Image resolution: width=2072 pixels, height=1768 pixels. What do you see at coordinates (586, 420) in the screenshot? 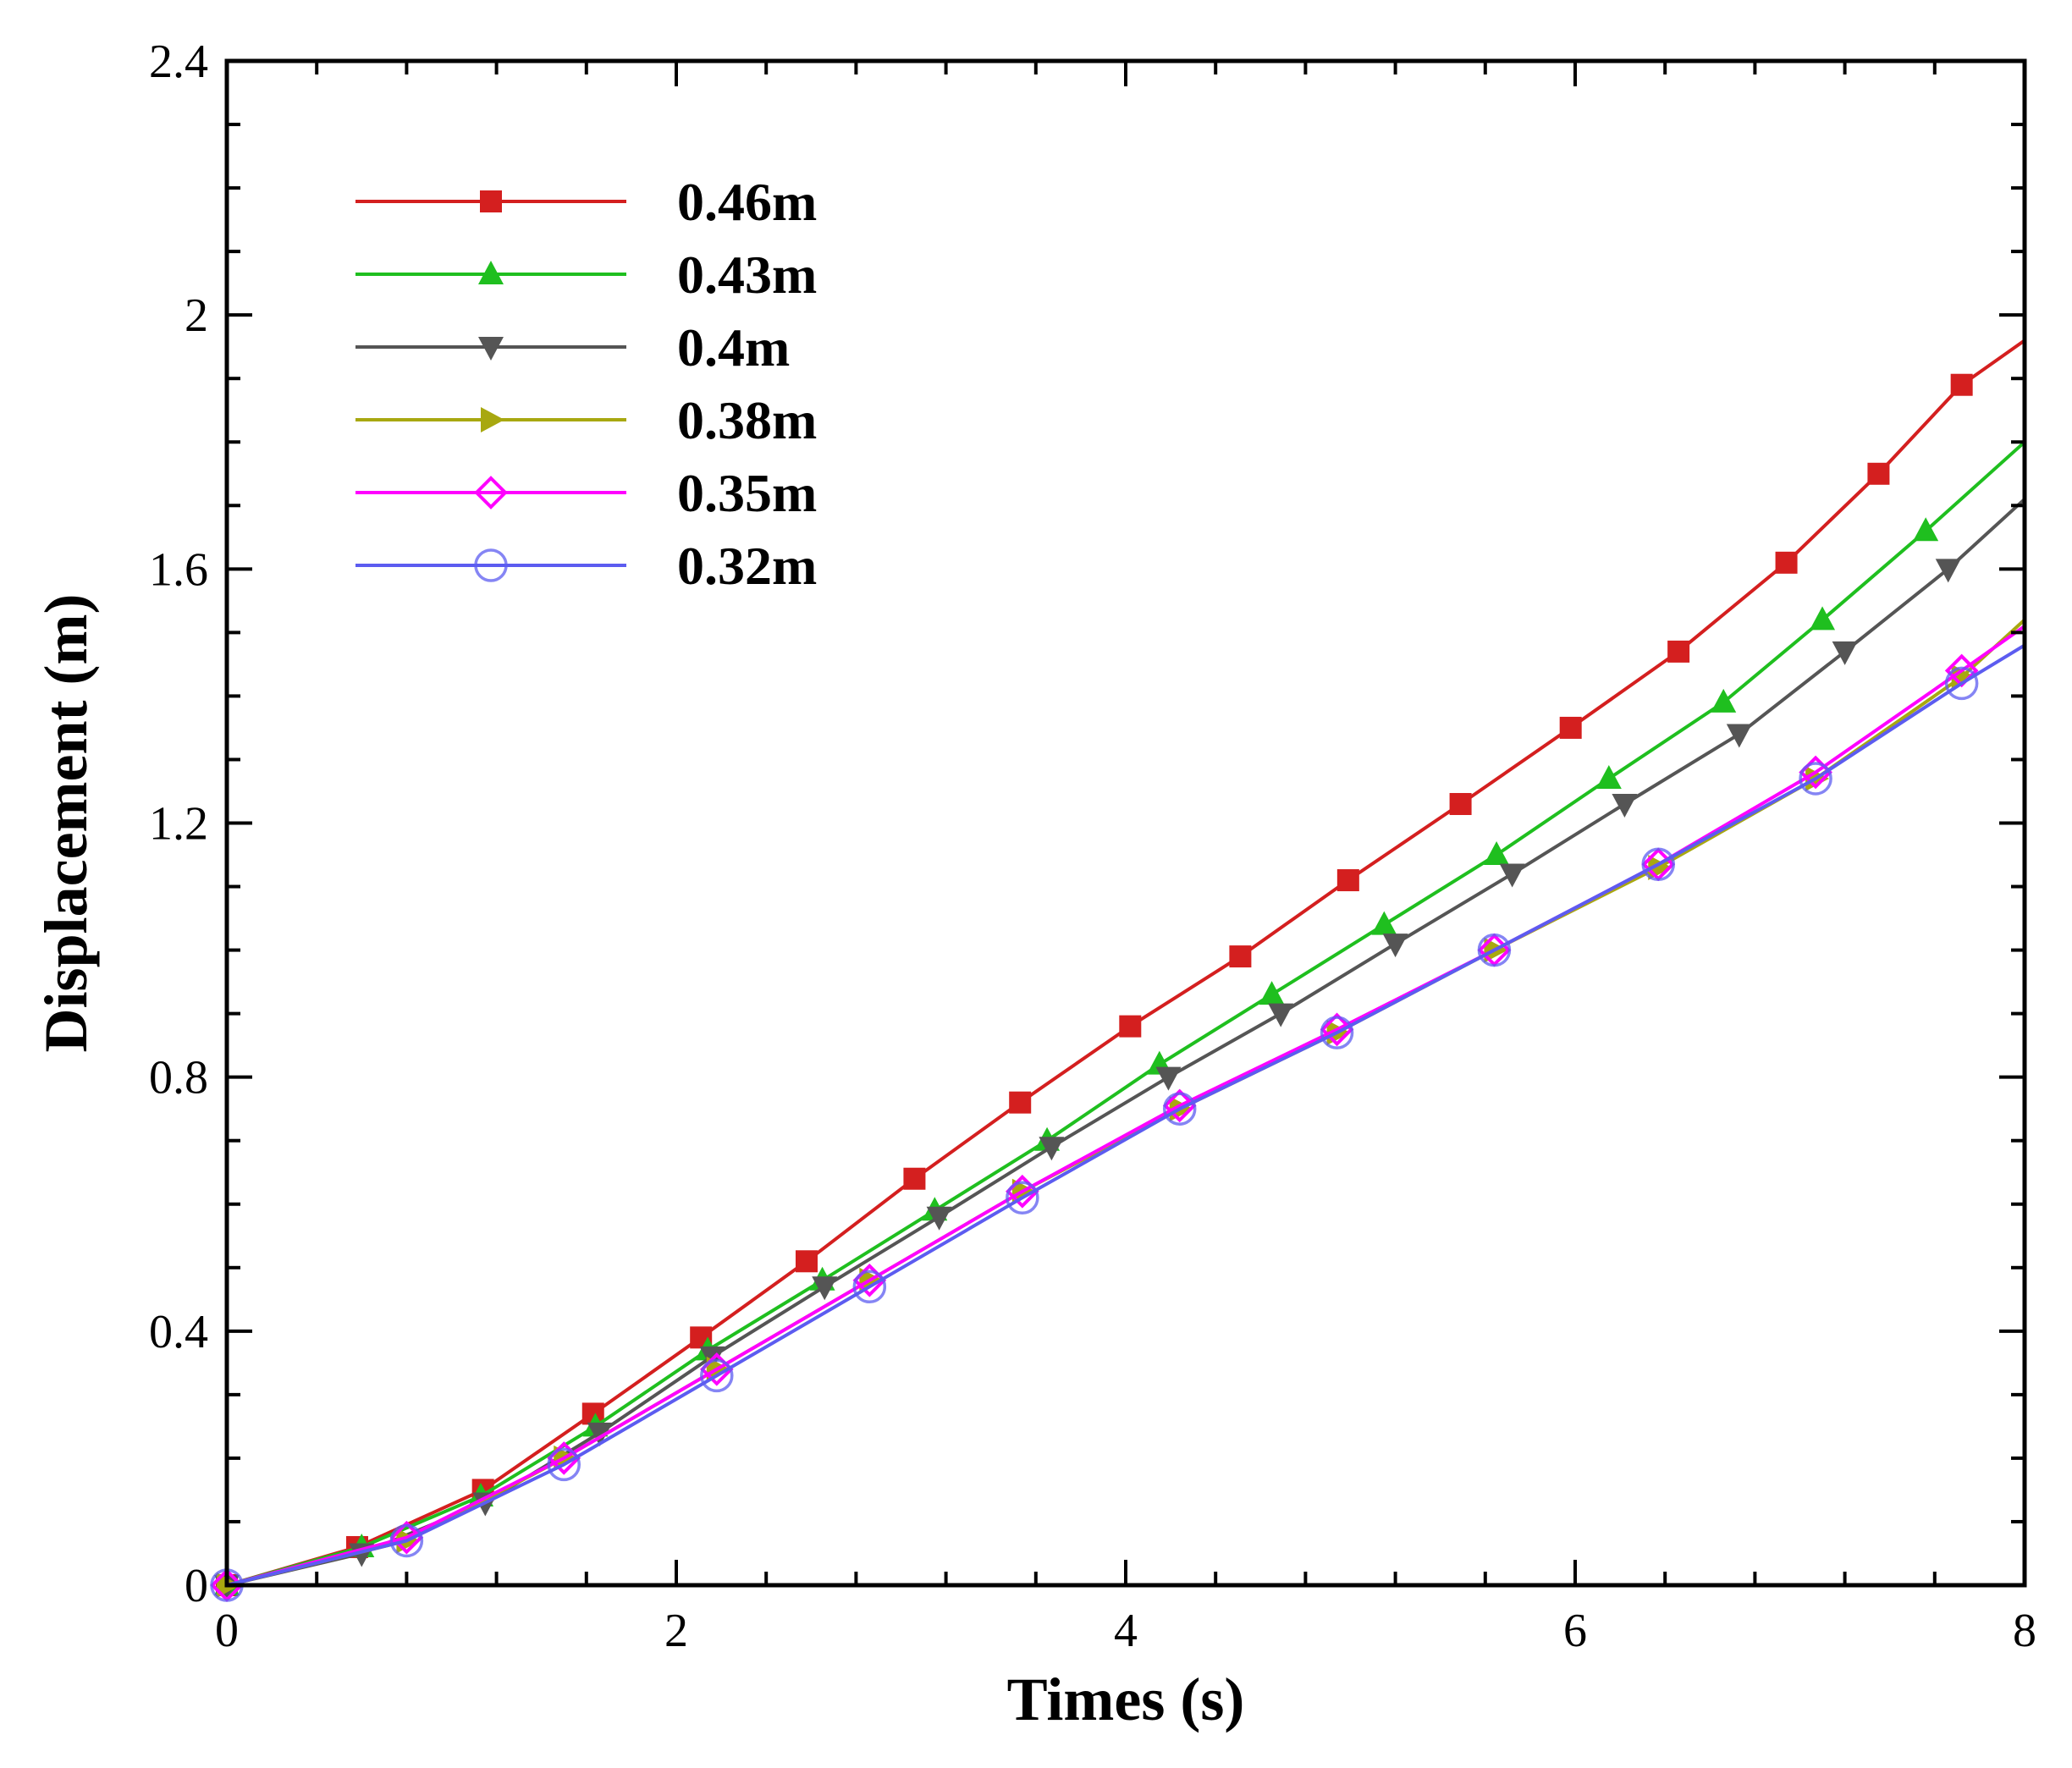
I see `legend-entry: 0.38m` at bounding box center [586, 420].